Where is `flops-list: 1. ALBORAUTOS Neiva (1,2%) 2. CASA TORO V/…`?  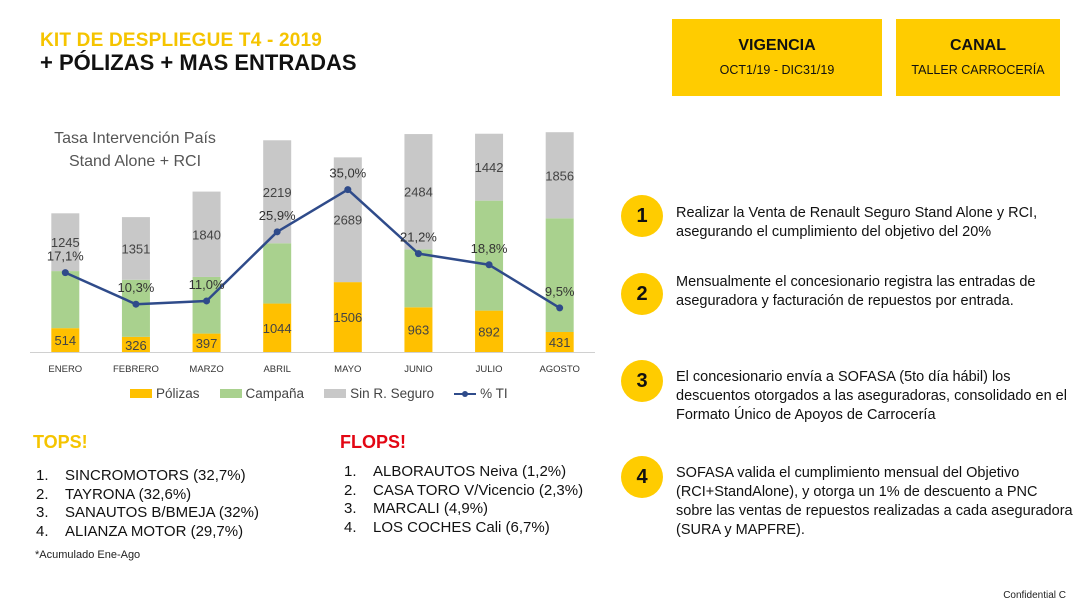
flops-list: 1. ALBORAUTOS Neiva (1,2%) 2. CASA TORO V/… is located at coordinates (463, 500).